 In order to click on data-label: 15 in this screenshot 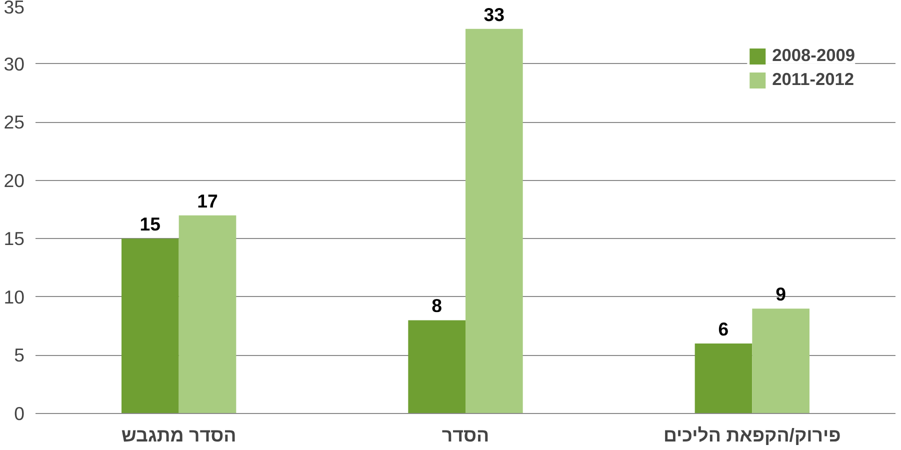, I will do `click(150, 224)`.